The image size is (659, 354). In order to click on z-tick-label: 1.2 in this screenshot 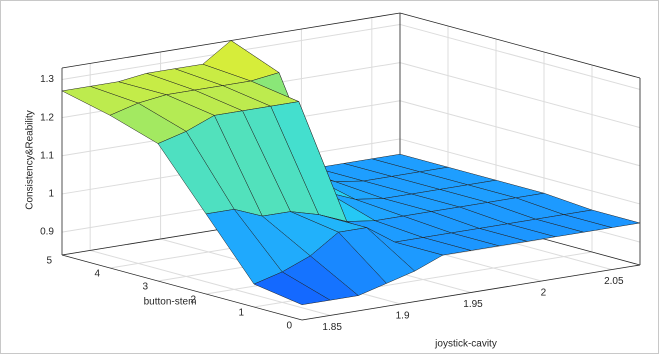, I will do `click(47, 117)`.